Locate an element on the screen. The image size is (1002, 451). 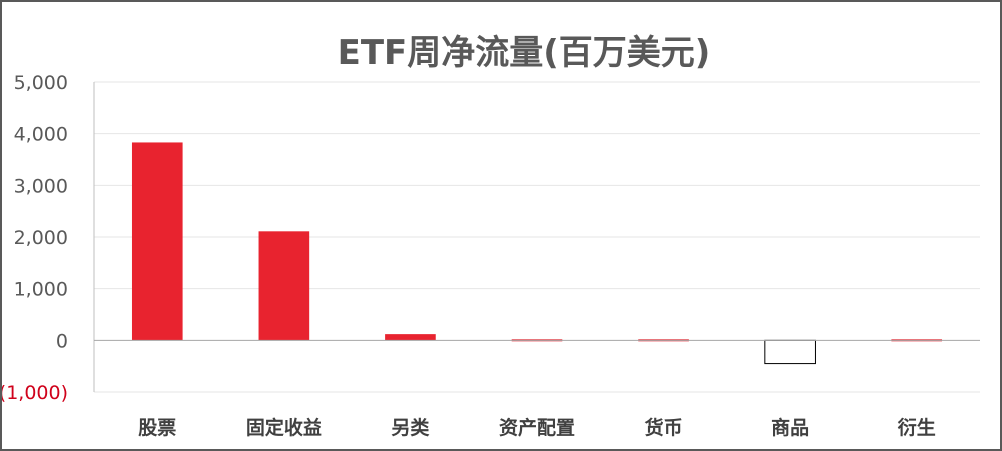
x-tick-label: 股票 is located at coordinates (157, 428).